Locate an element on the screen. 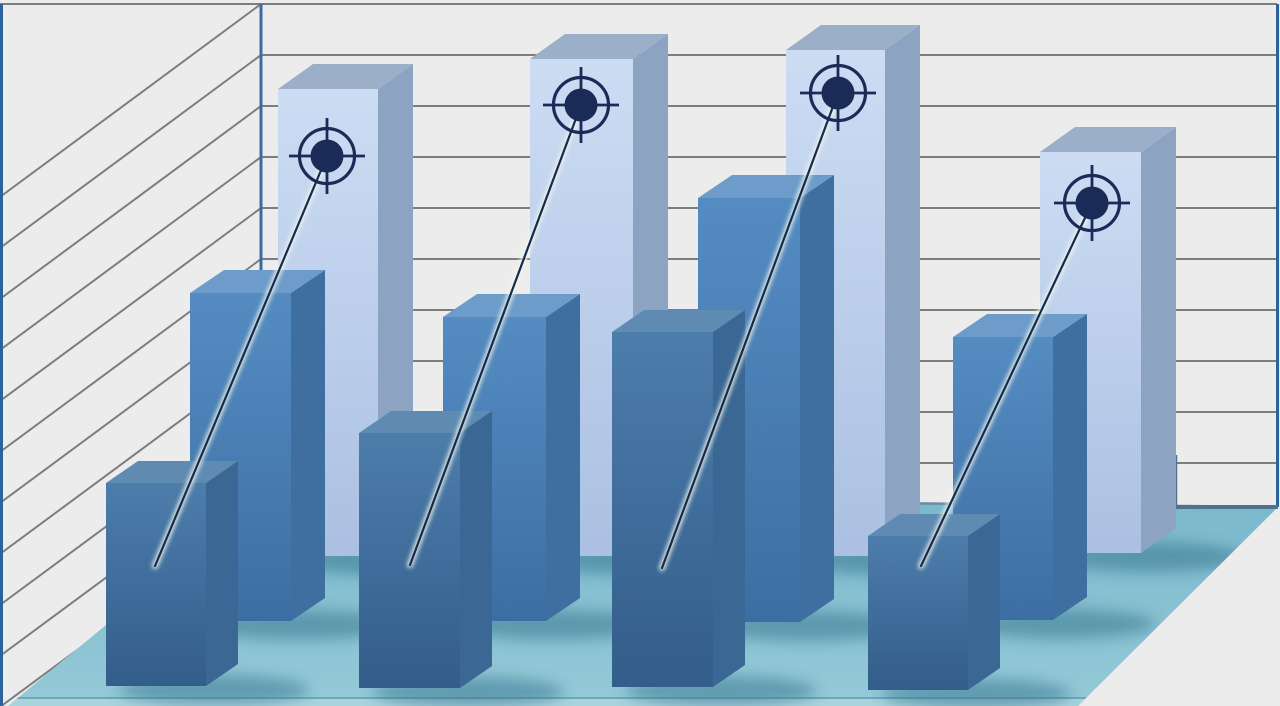 This screenshot has height=706, width=1280. left-frame-border is located at coordinates (1, 355).